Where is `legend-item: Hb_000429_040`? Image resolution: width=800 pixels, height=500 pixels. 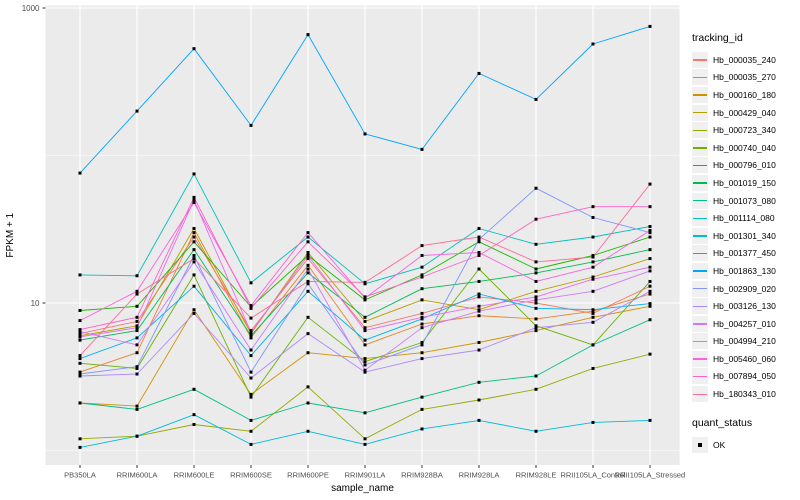 legend-item: Hb_000429_040 is located at coordinates (745, 113).